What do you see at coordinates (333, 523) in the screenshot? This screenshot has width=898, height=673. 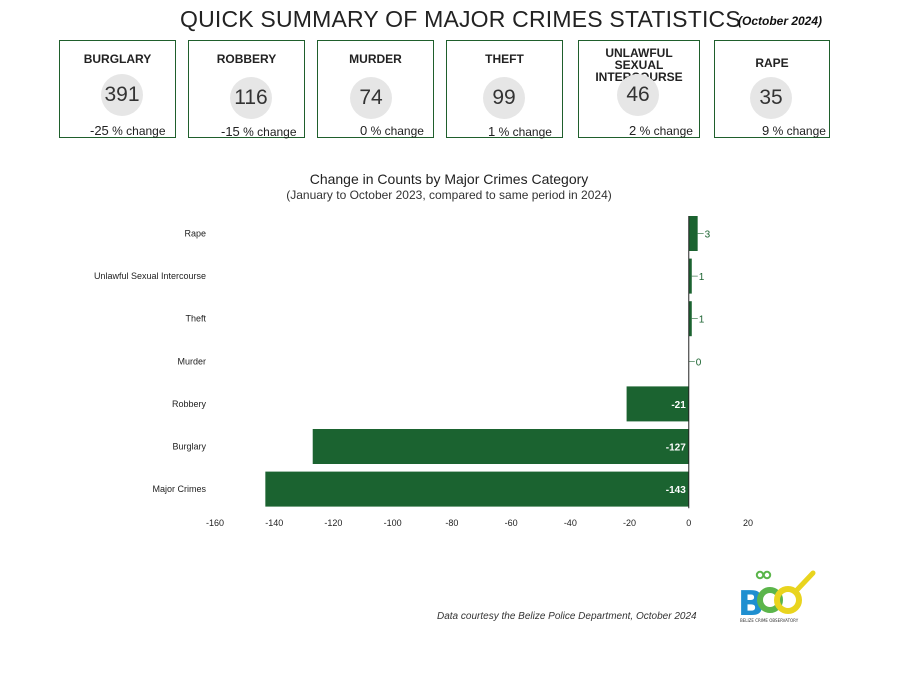 I see `x-tick-label: -120` at bounding box center [333, 523].